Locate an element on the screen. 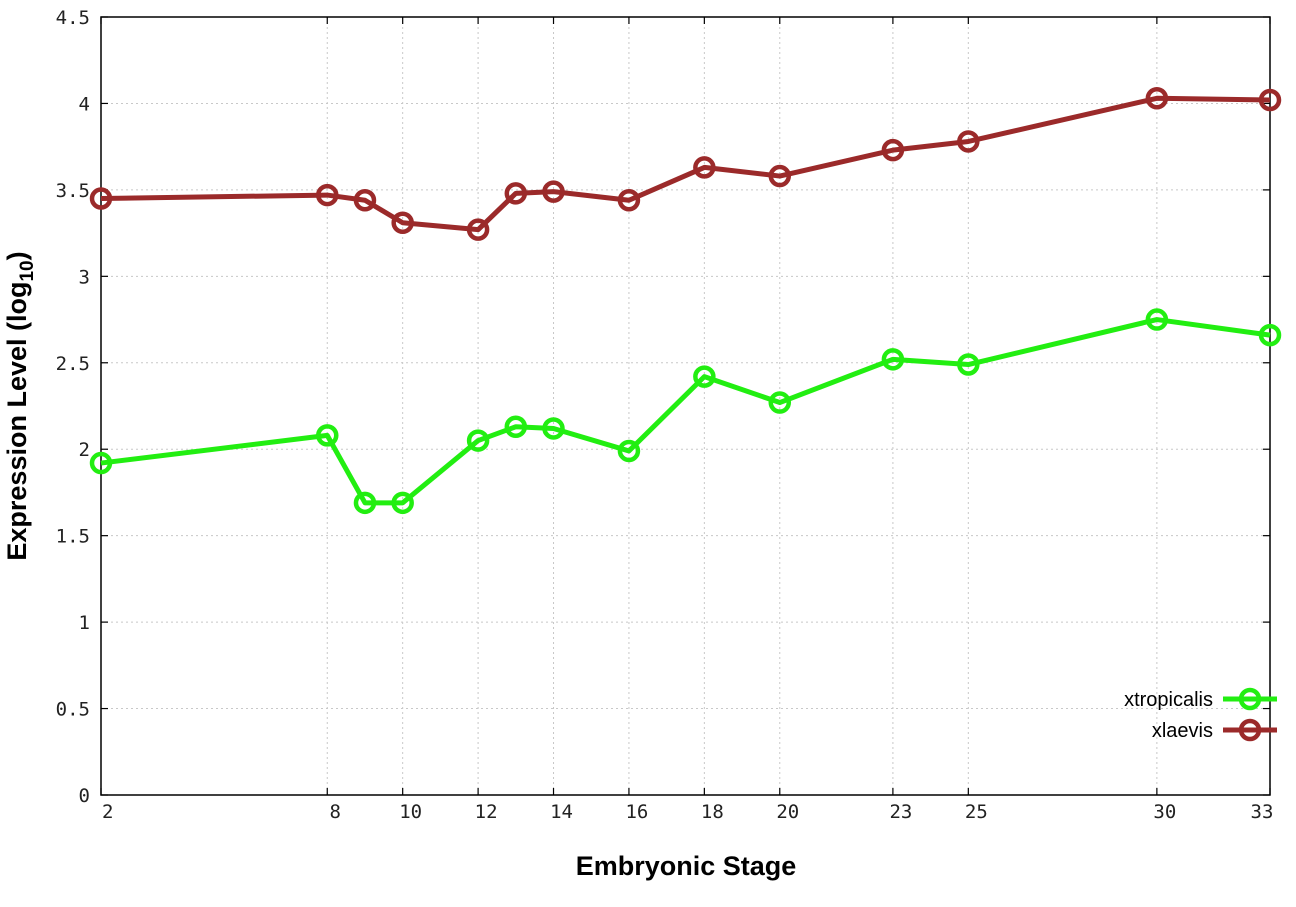 The width and height of the screenshot is (1296, 907). x-tick-label: 8 is located at coordinates (335, 812).